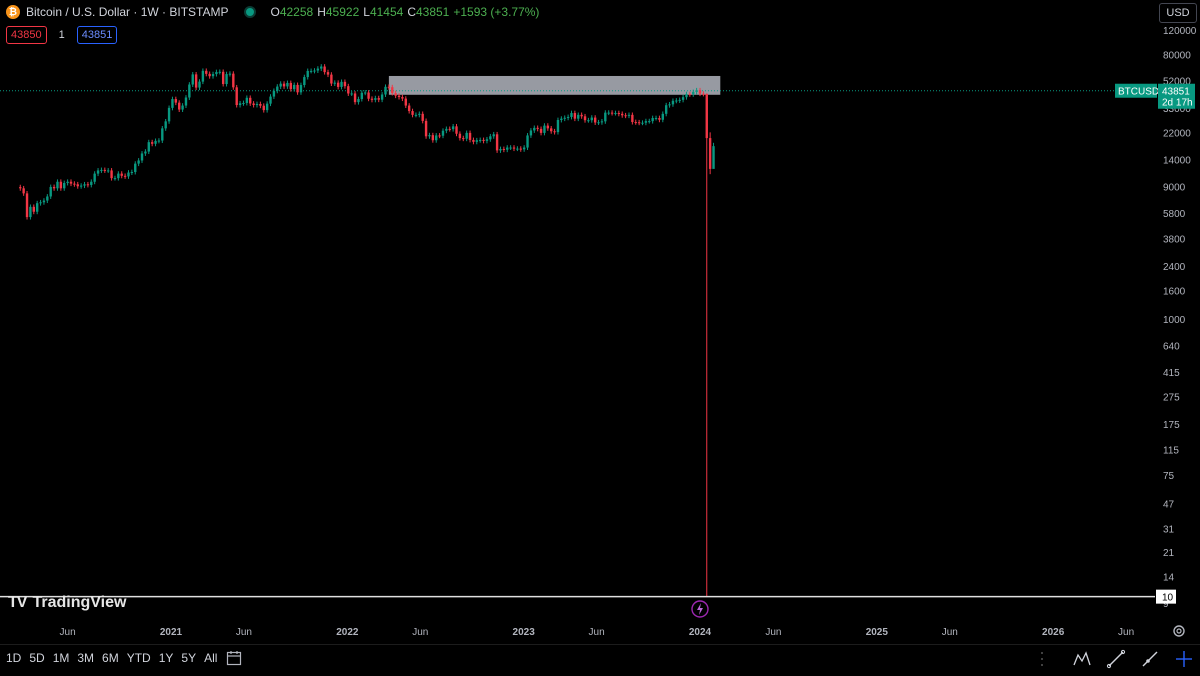 Image resolution: width=1200 pixels, height=676 pixels. I want to click on x-tick-label: 2024, so click(700, 632).